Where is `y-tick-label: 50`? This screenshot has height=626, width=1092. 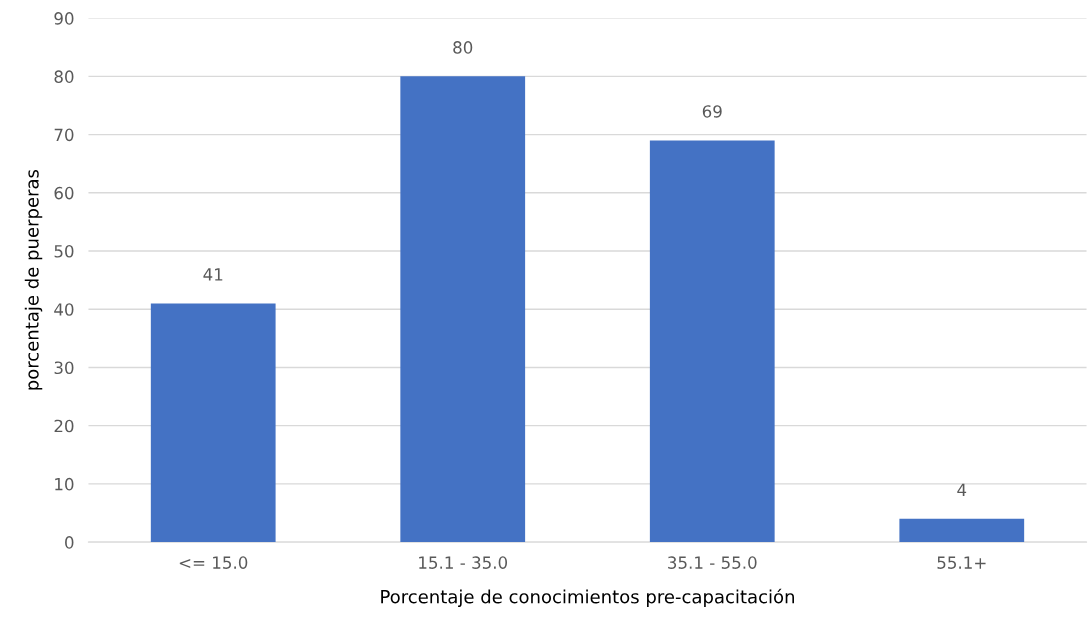 y-tick-label: 50 is located at coordinates (64, 251).